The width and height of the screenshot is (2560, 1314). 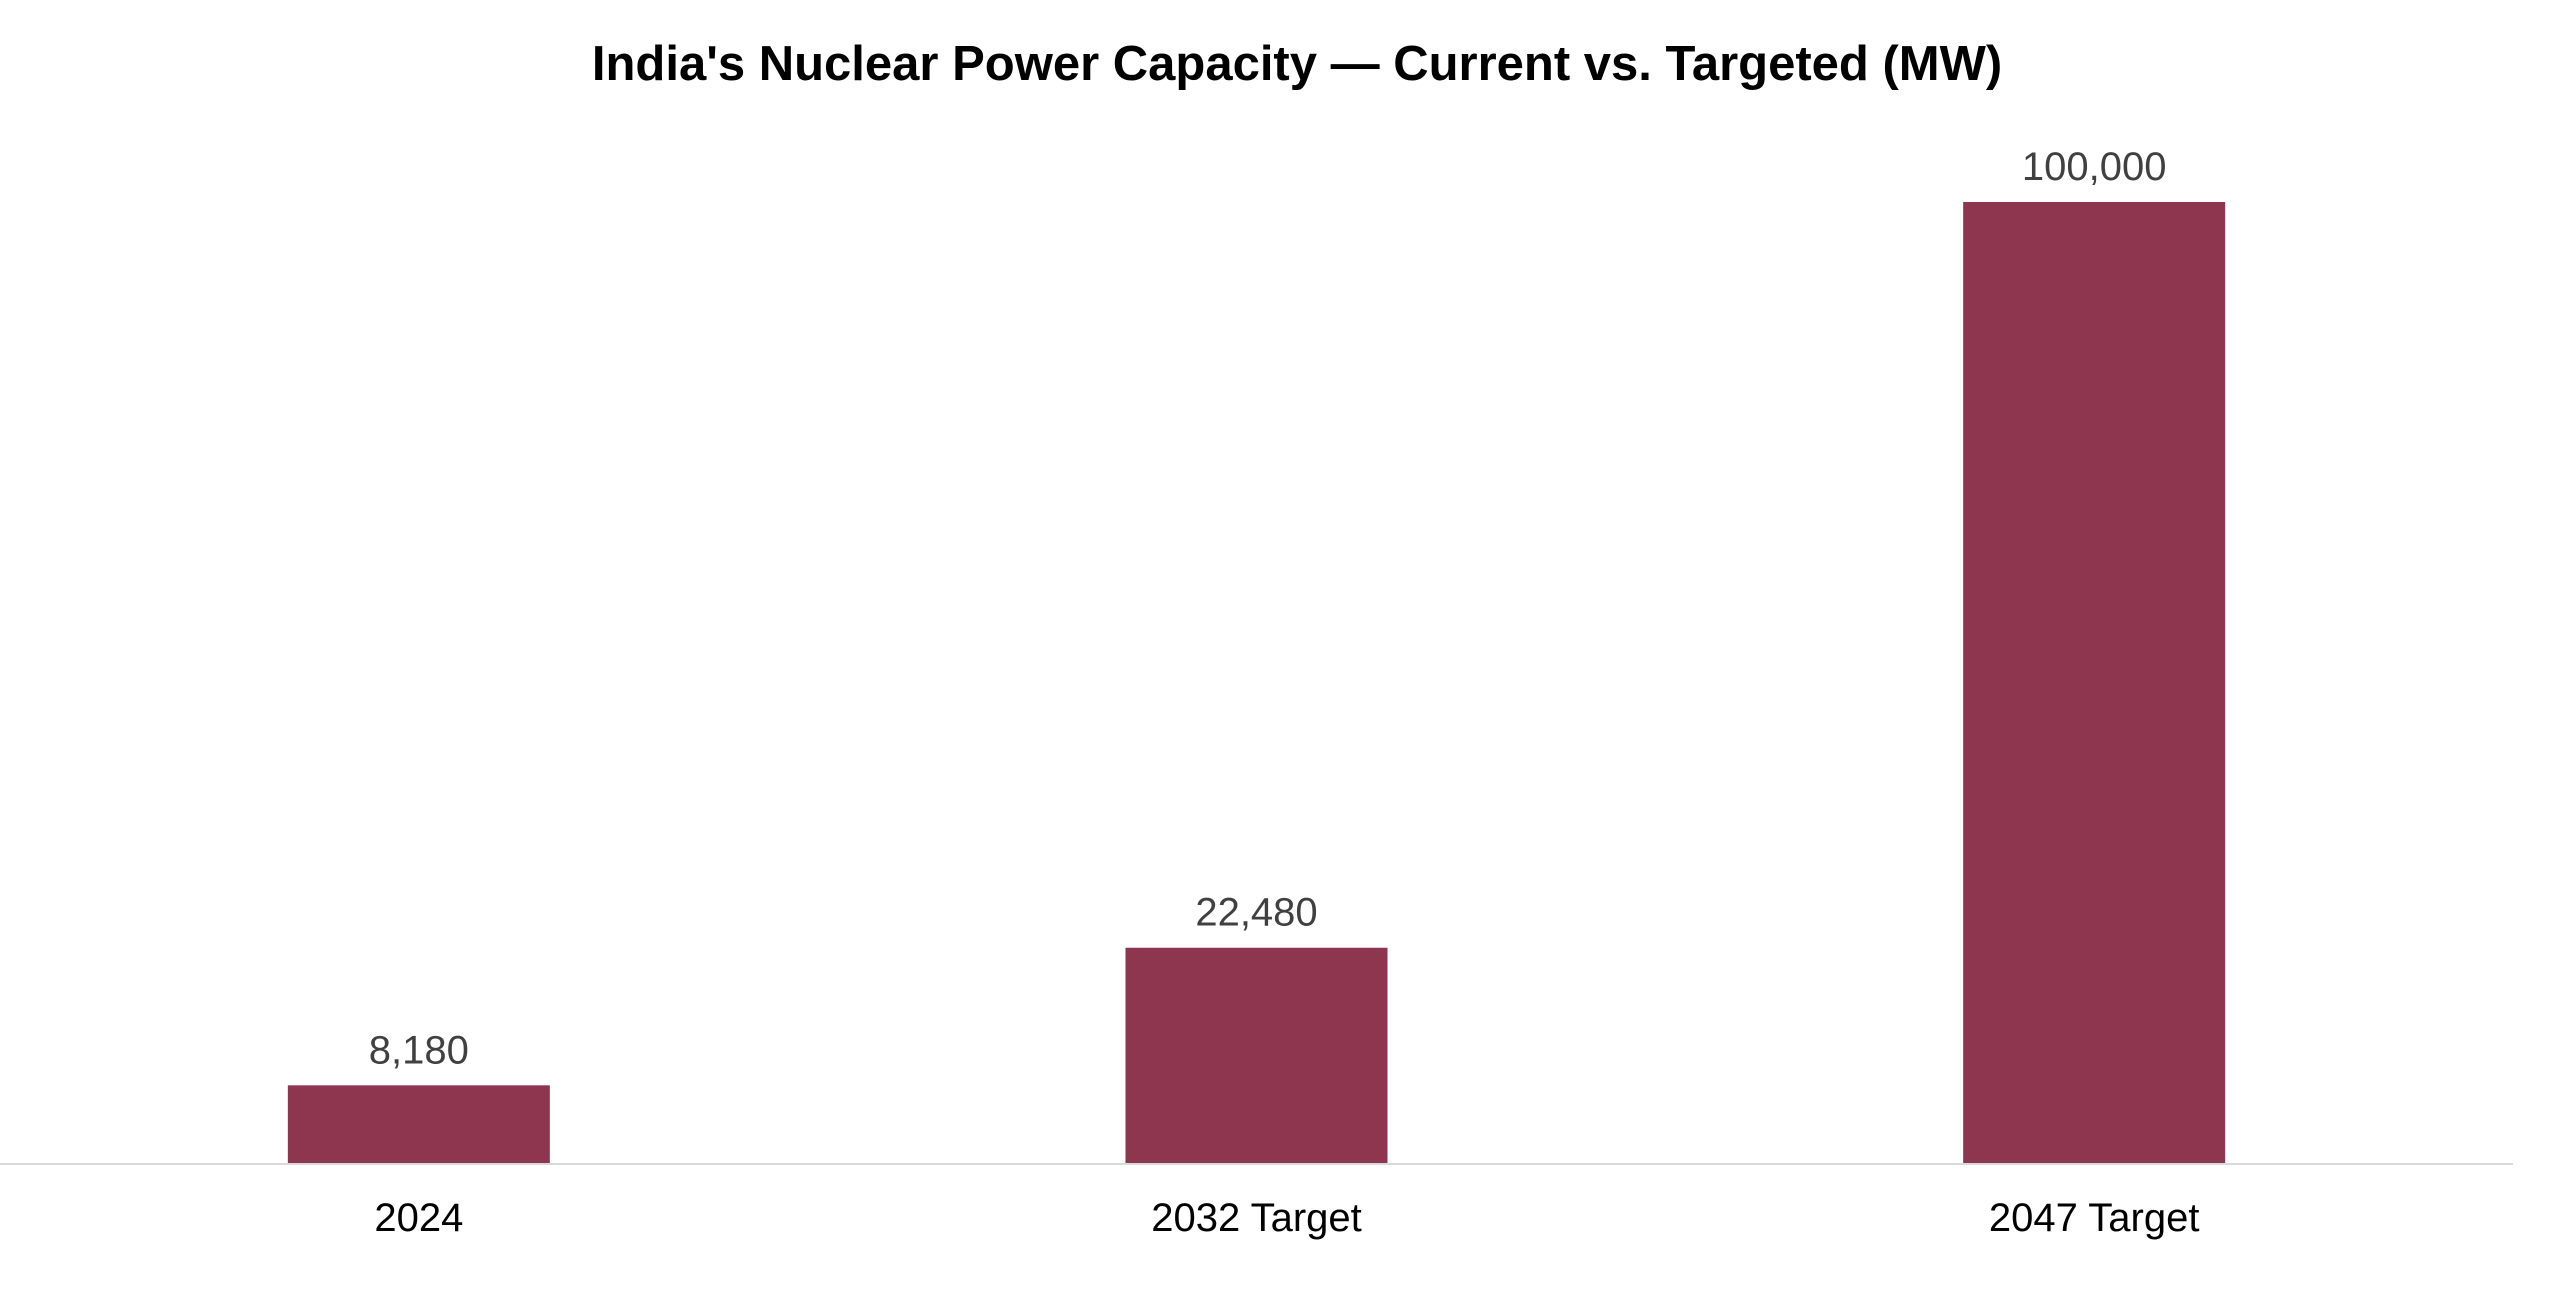 What do you see at coordinates (418, 1218) in the screenshot?
I see `x-tick-label-0: 2024` at bounding box center [418, 1218].